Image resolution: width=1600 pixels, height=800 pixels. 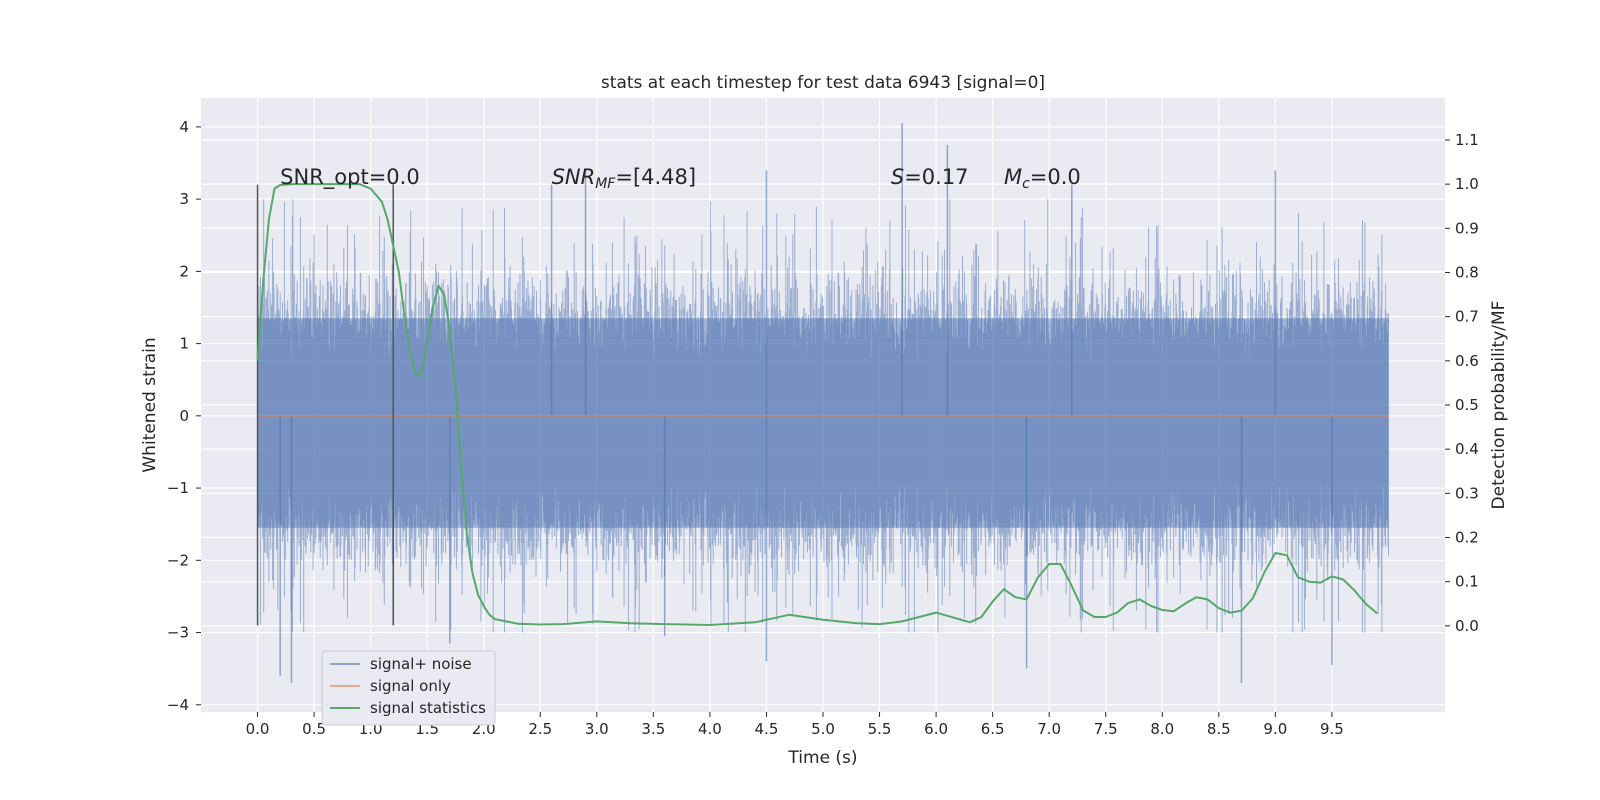 I want to click on x-tick-label: 3.5, so click(x=653, y=729).